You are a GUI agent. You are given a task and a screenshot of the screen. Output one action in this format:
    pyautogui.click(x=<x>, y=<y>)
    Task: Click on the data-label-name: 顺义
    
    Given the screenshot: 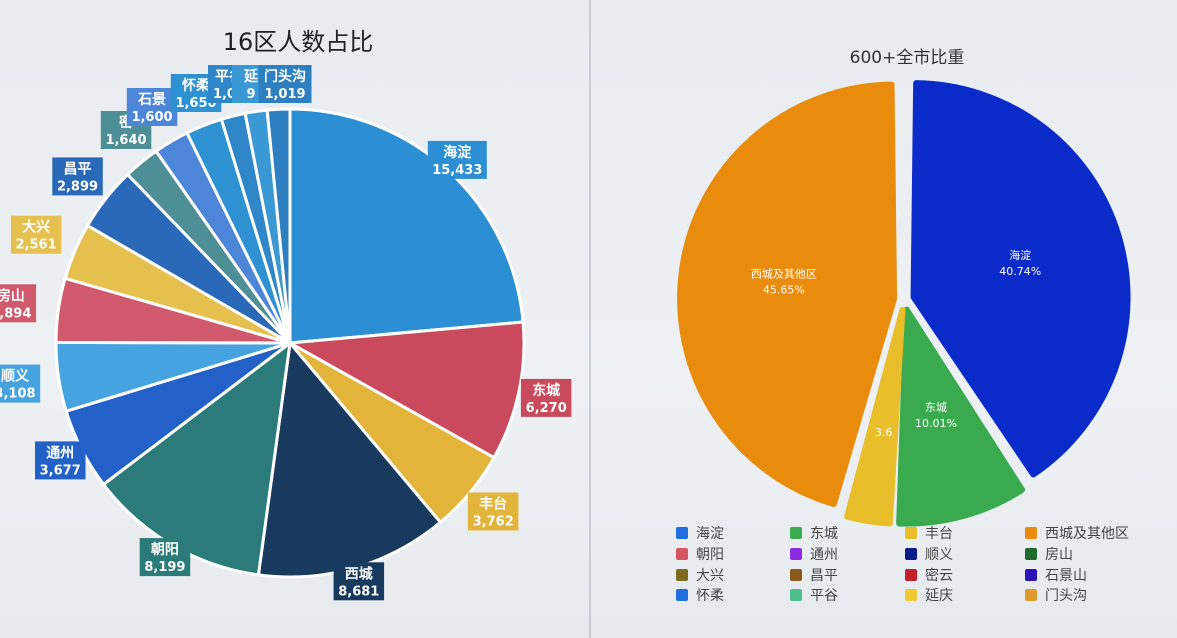 What is the action you would take?
    pyautogui.click(x=15, y=376)
    